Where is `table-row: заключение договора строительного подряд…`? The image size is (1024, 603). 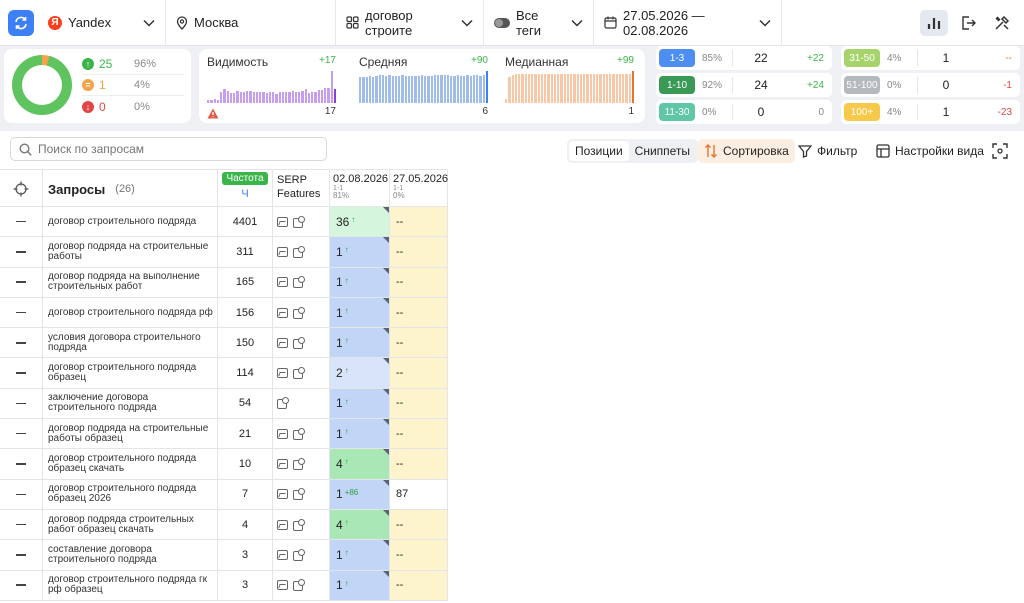
table-row: заключение договора строительного подряд… is located at coordinates (224, 404).